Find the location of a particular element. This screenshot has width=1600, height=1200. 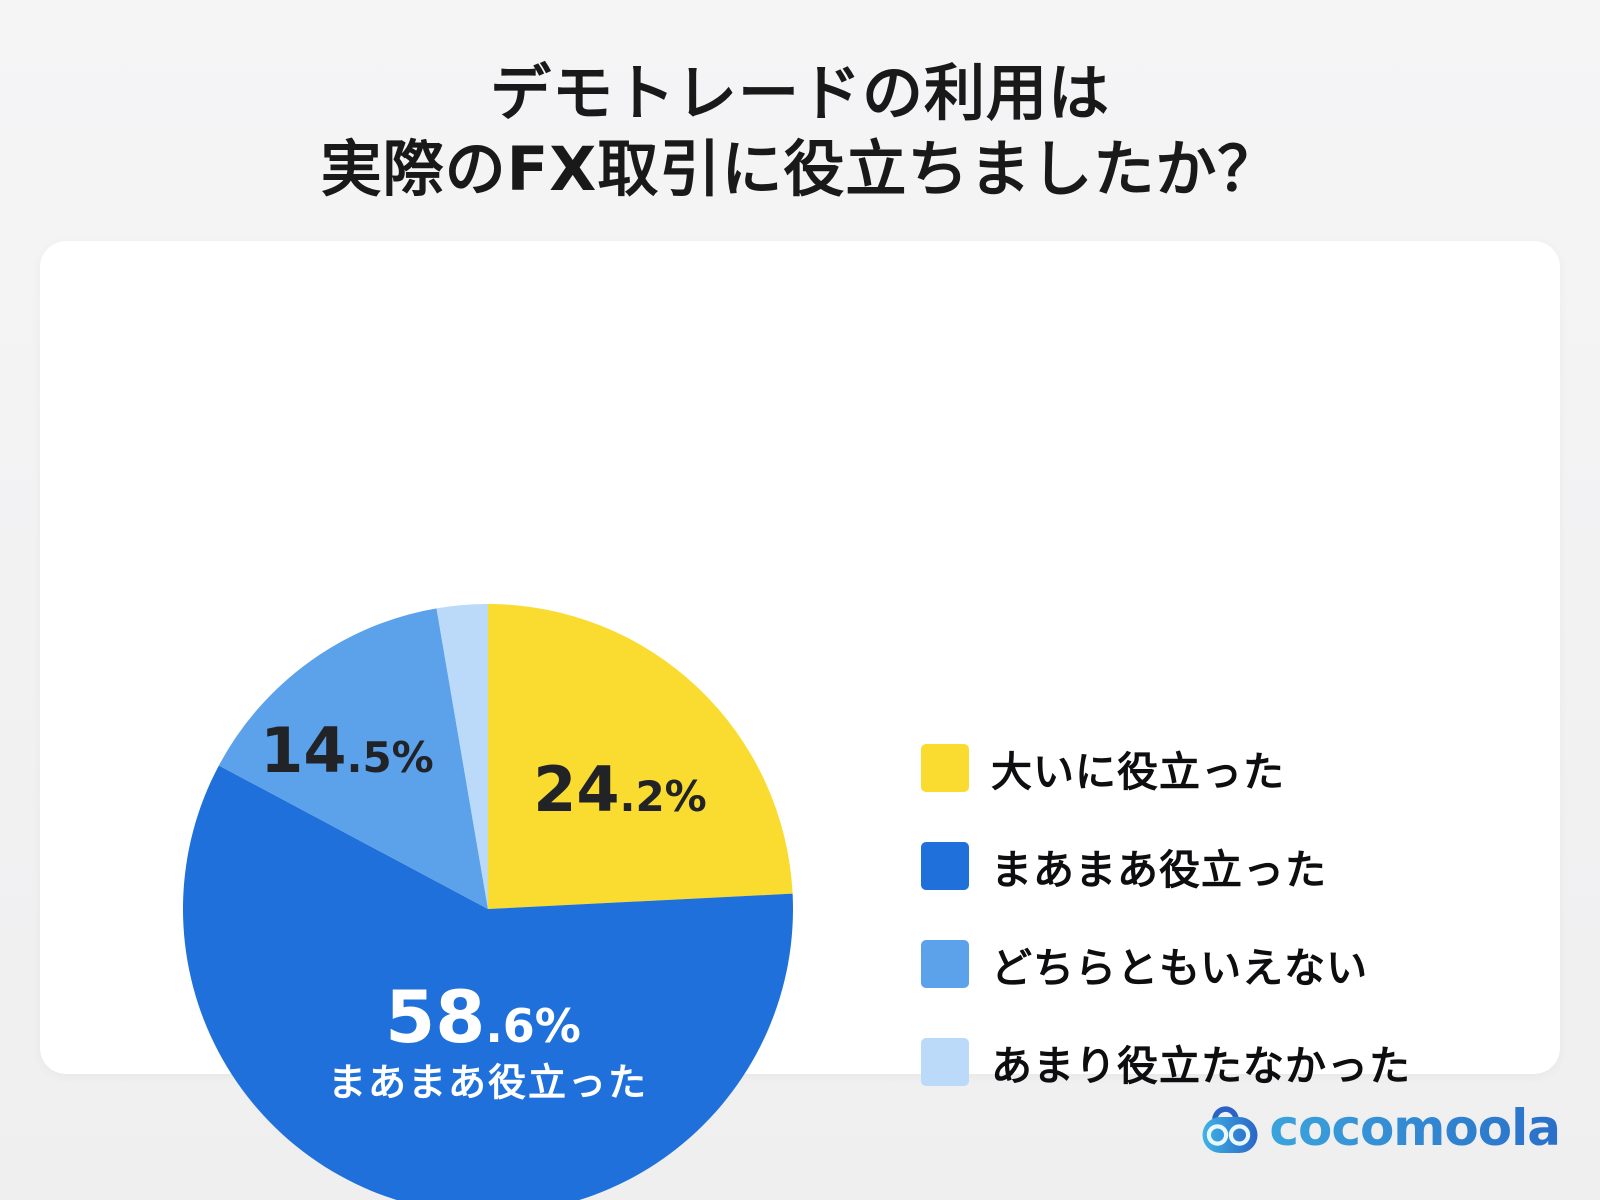

cocomoola-logo: cocomoola is located at coordinates (1381, 1128).